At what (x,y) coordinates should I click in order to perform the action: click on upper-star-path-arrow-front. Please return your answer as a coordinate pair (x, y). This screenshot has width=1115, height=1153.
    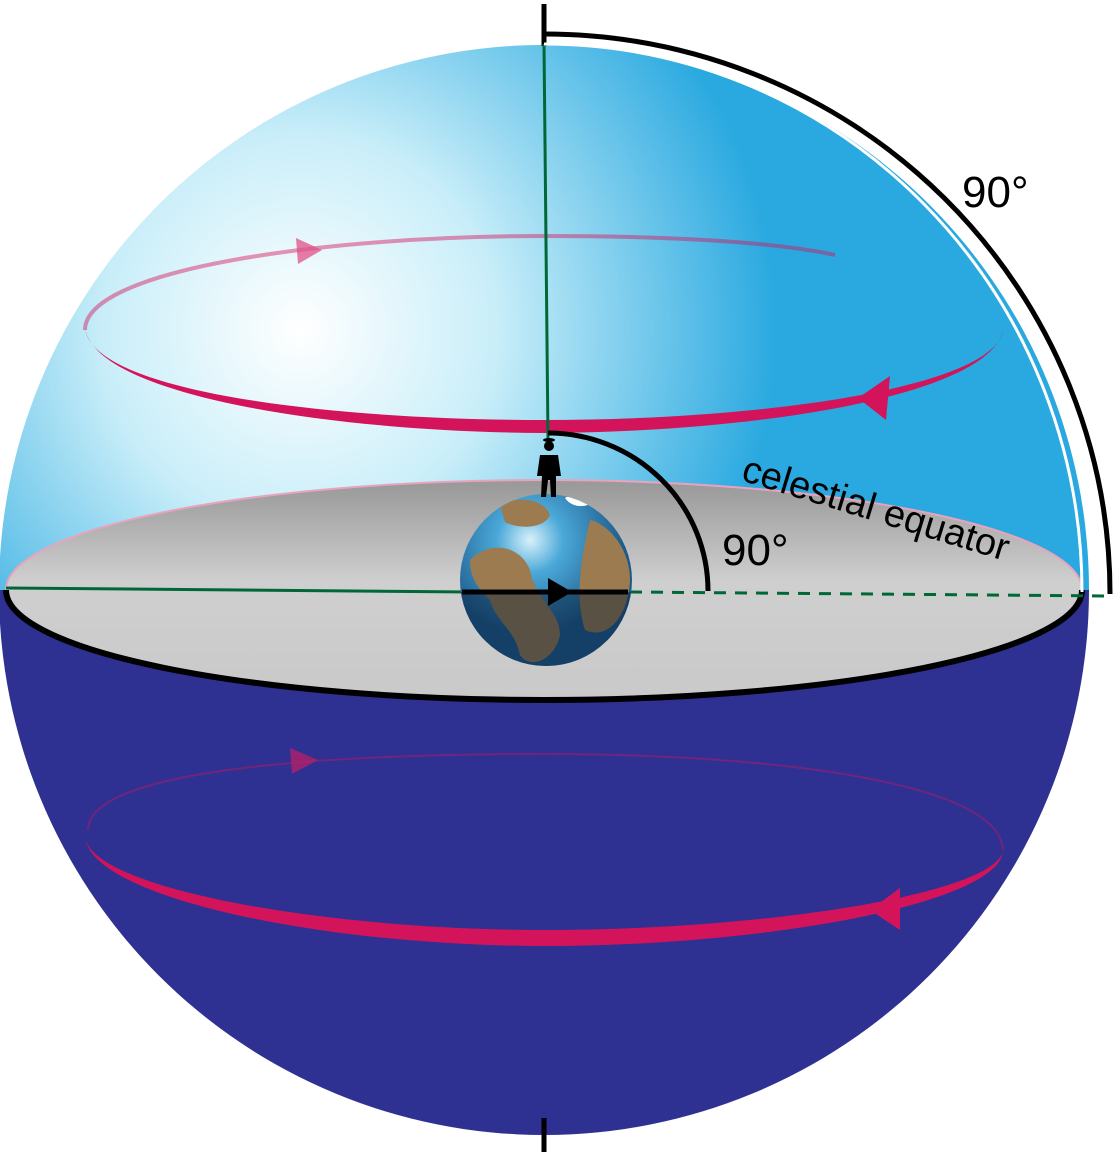
    Looking at the image, I should click on (874, 398).